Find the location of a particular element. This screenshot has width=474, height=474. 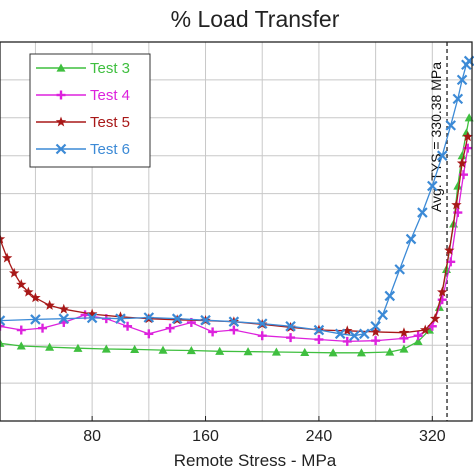

x-tick-label: 160 is located at coordinates (205, 436).